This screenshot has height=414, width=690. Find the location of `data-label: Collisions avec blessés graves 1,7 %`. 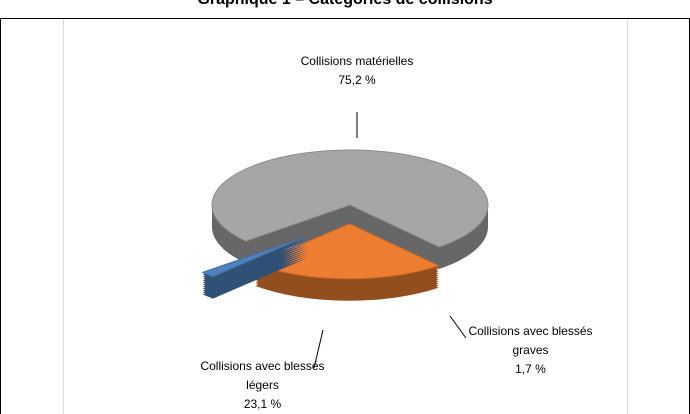

data-label: Collisions avec blessés graves 1,7 % is located at coordinates (530, 350).